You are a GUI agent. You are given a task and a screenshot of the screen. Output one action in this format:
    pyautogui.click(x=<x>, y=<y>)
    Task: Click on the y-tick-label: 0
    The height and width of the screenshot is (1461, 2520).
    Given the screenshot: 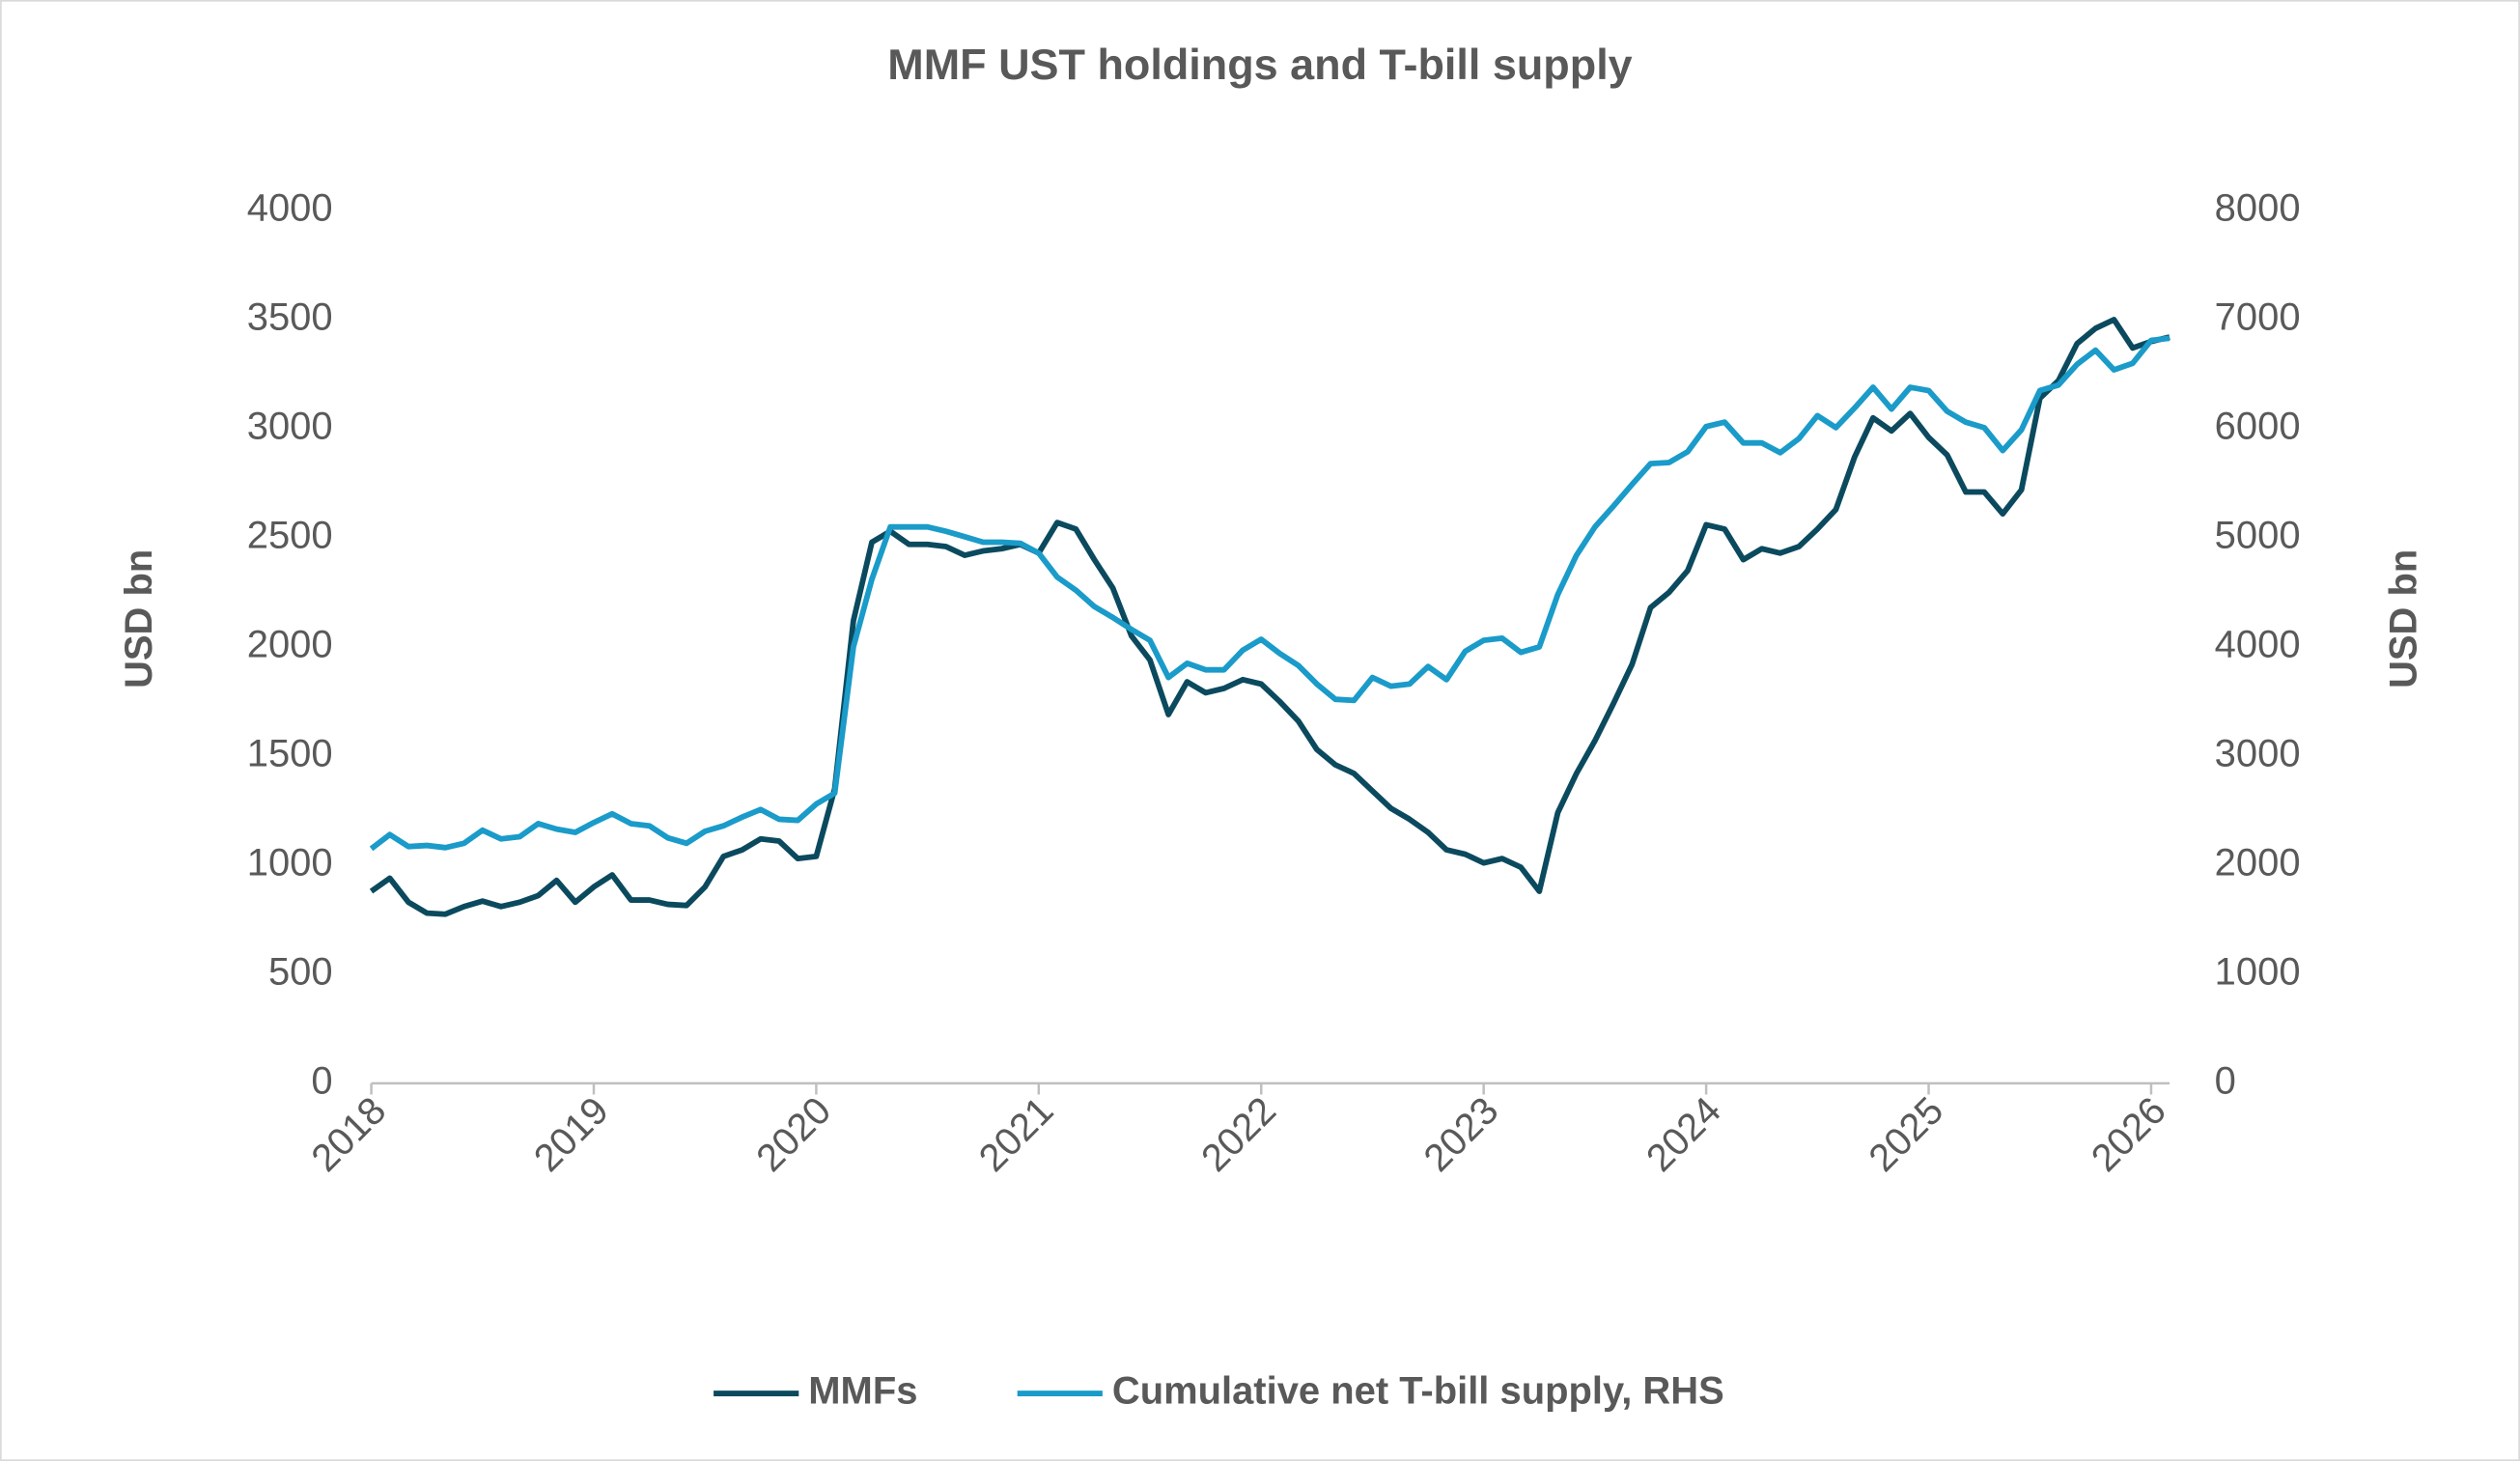 What is the action you would take?
    pyautogui.click(x=322, y=1080)
    